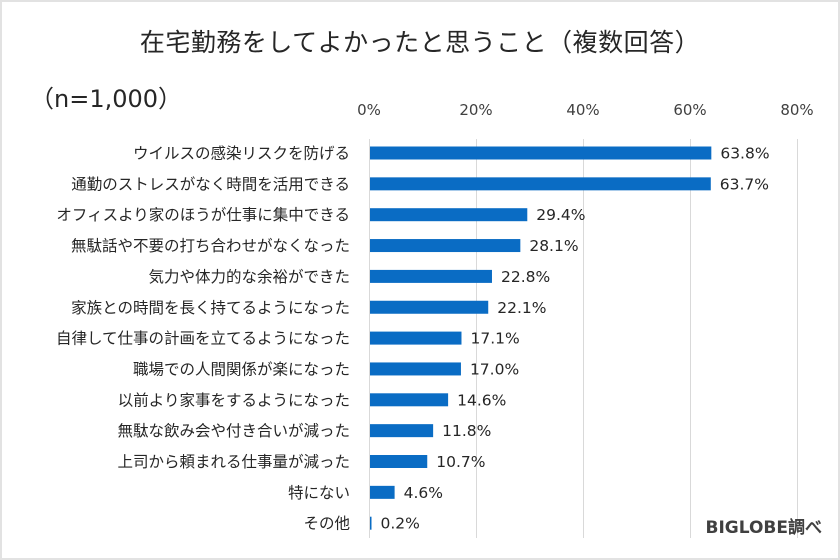 This screenshot has height=560, width=840. I want to click on category-label: 職場での人間関係が楽になった, so click(241, 369).